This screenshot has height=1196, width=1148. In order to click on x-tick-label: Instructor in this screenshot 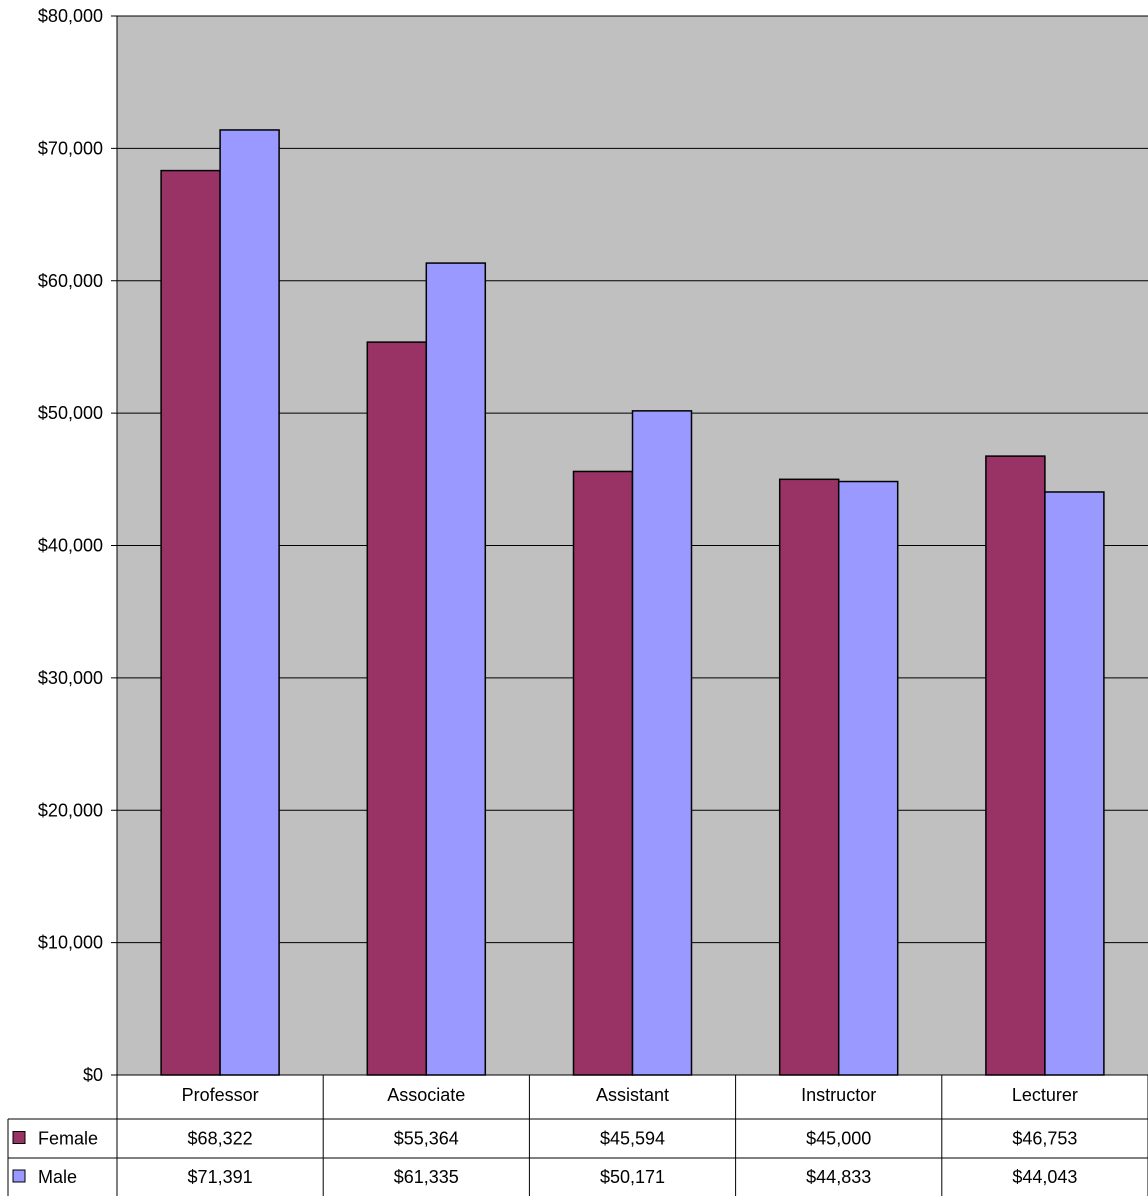, I will do `click(838, 1095)`.